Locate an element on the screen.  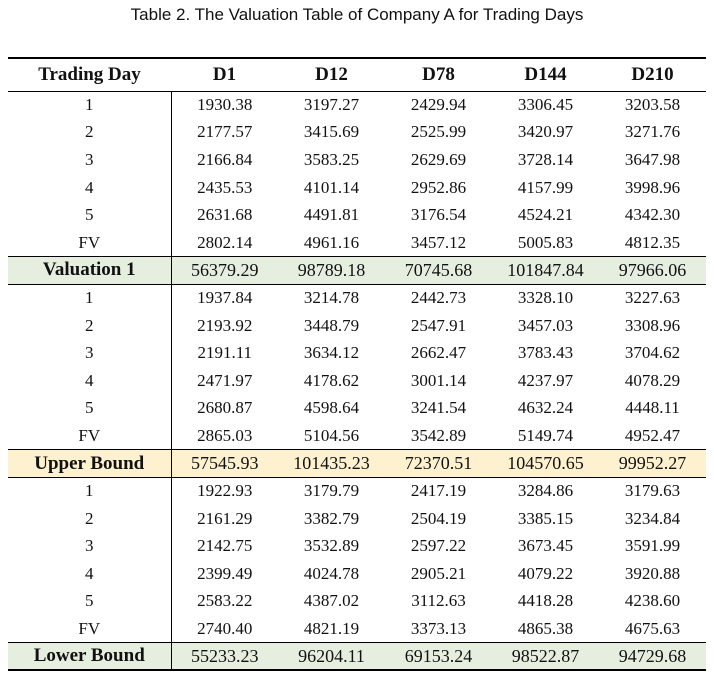
cell-d144: 3673.45 is located at coordinates (545, 546).